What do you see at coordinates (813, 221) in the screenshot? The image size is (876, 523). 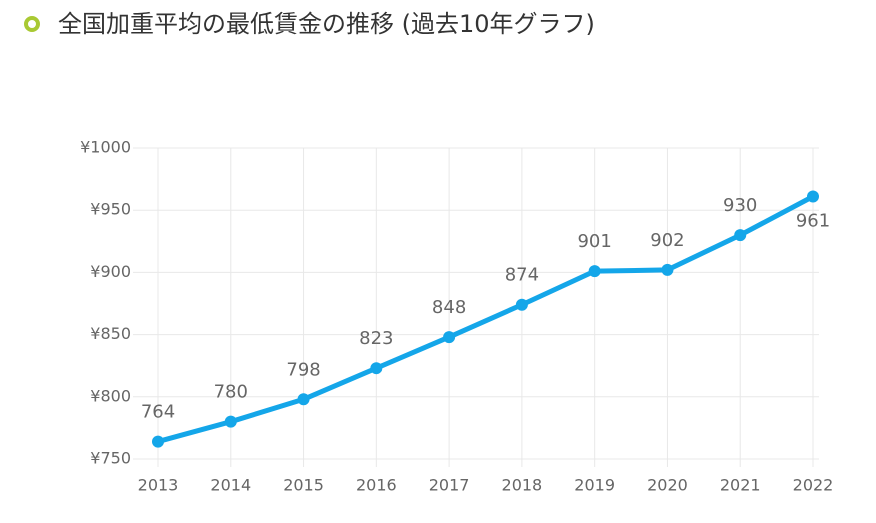 I see `value-label: 961` at bounding box center [813, 221].